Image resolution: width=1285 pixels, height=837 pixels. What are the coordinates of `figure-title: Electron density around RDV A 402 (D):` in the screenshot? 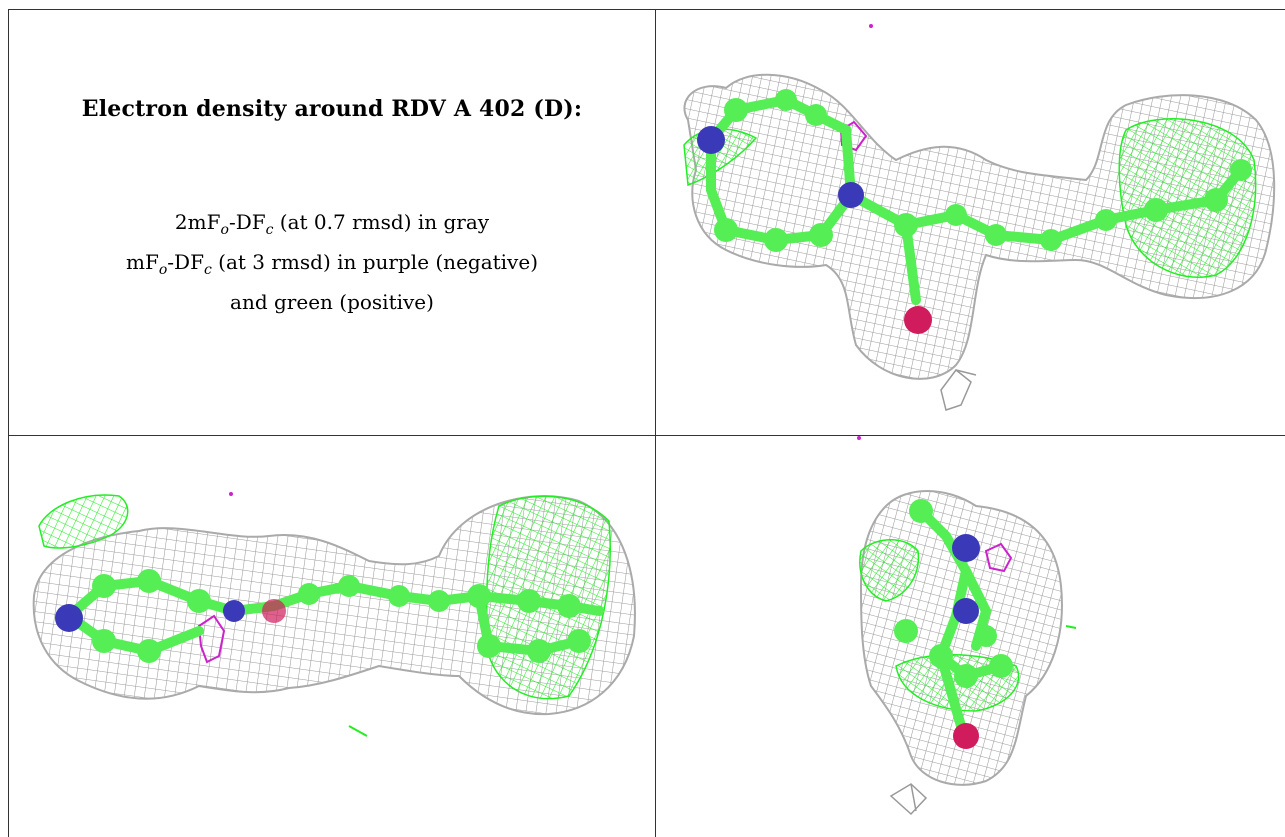 It's located at (332, 109).